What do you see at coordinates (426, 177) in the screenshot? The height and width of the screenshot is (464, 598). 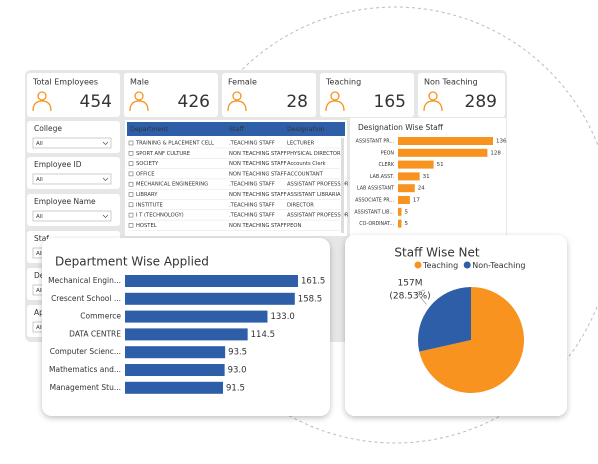 I see `value-label: 31` at bounding box center [426, 177].